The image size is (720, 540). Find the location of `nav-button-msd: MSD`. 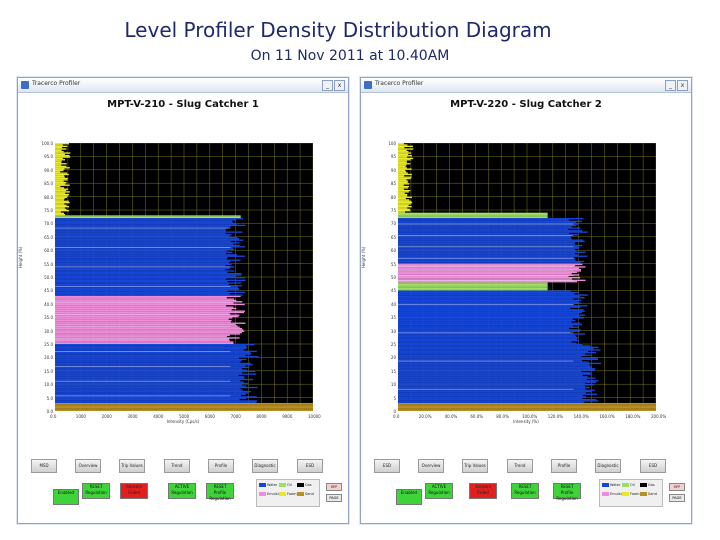

nav-button-msd: MSD is located at coordinates (44, 466).